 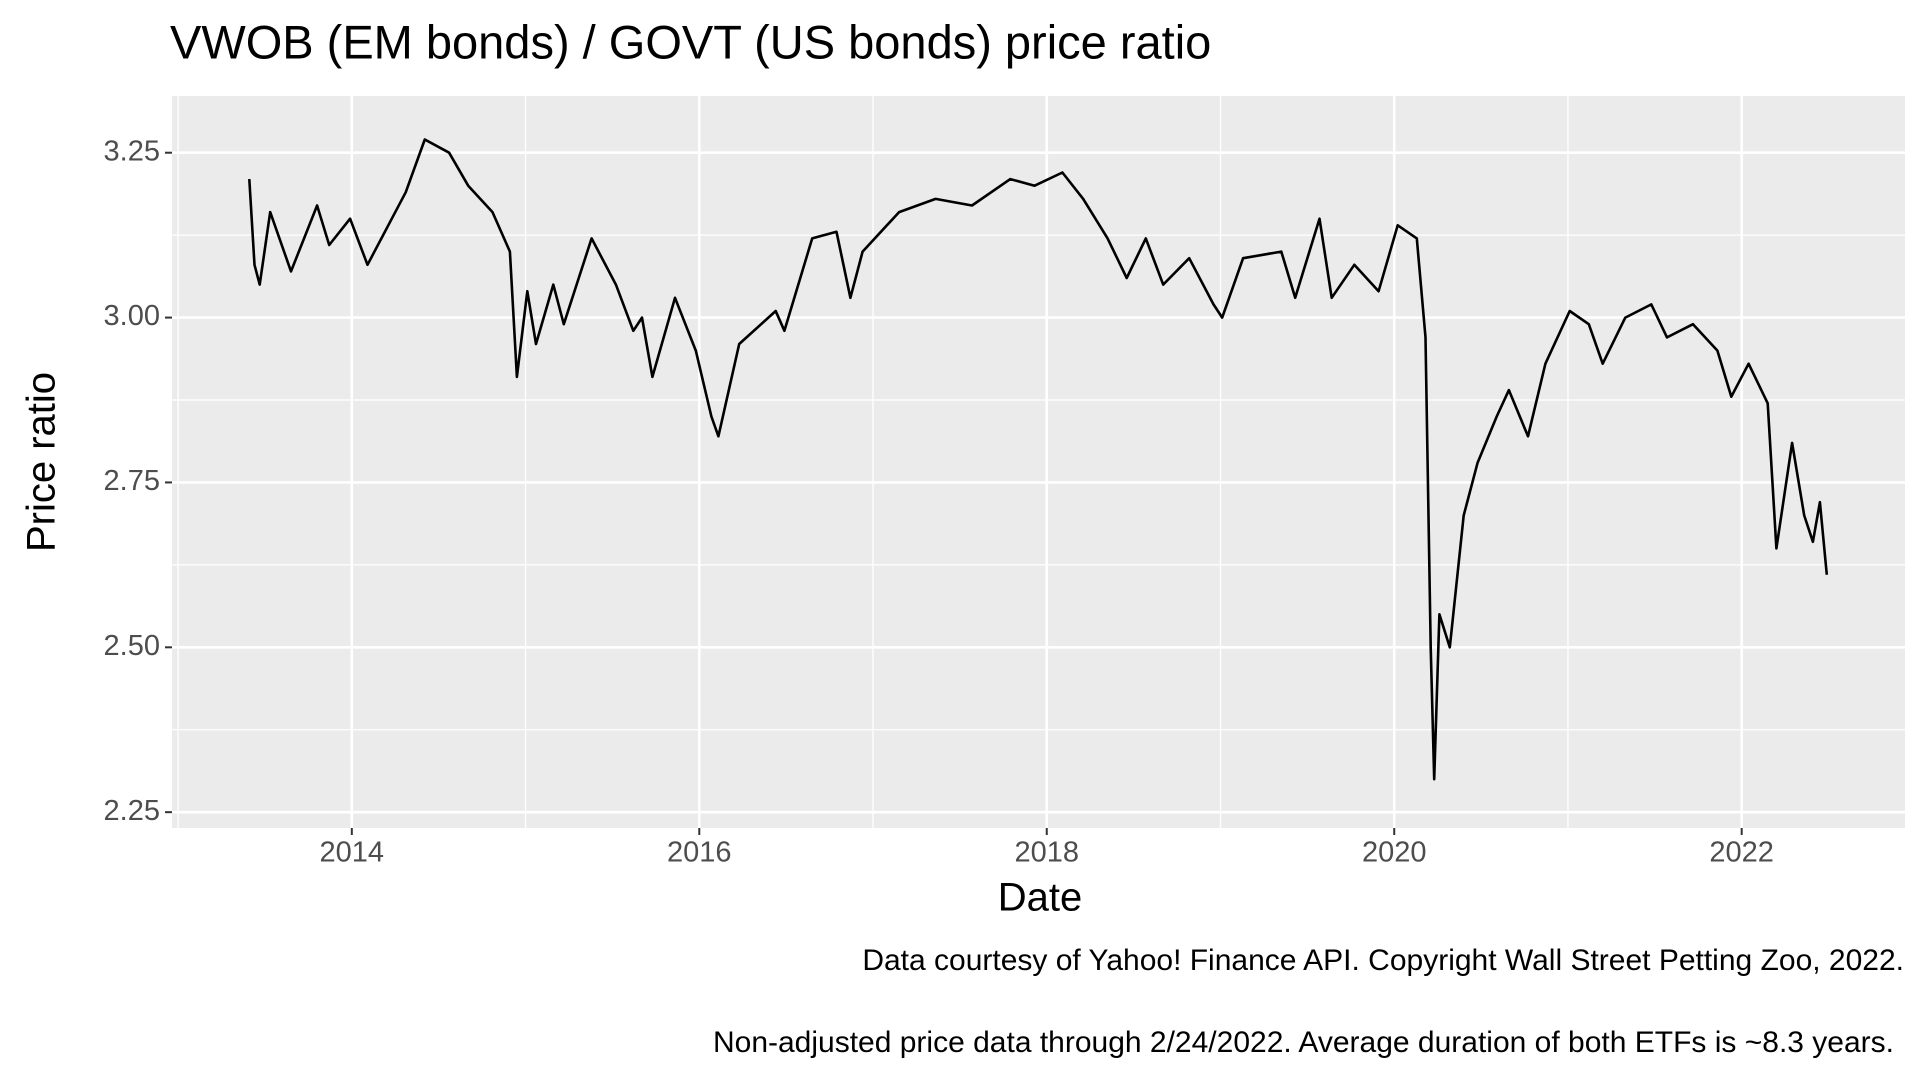 What do you see at coordinates (1040, 898) in the screenshot?
I see `x-axis-label: Date` at bounding box center [1040, 898].